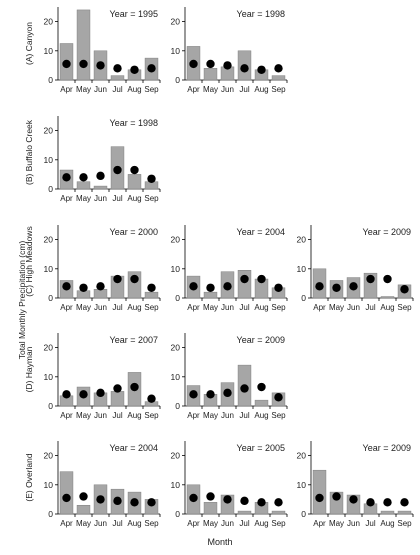 The width and height of the screenshot is (420, 555). I want to click on y-axis-label: Total Monthly Precipitation (cm), so click(22, 300).